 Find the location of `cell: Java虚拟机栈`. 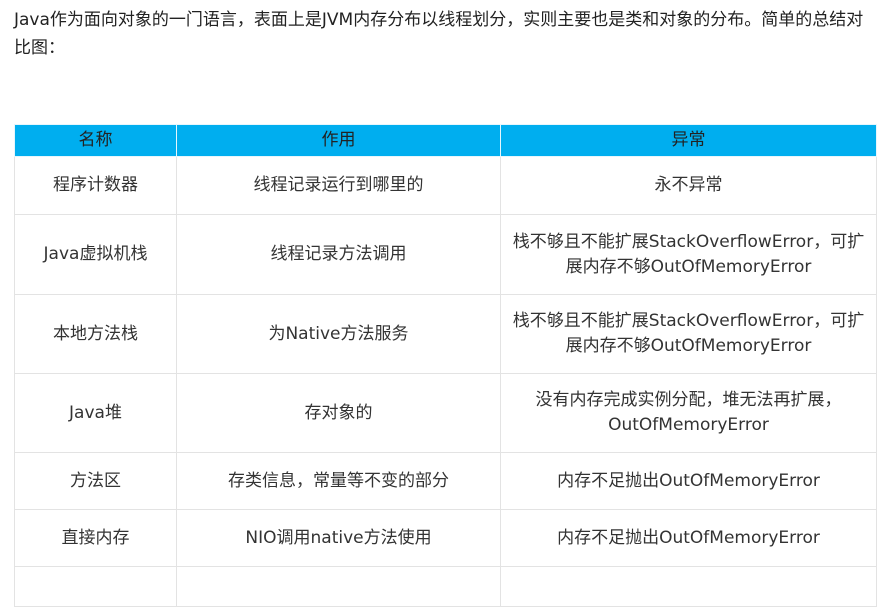

cell: Java虚拟机栈 is located at coordinates (95, 254).